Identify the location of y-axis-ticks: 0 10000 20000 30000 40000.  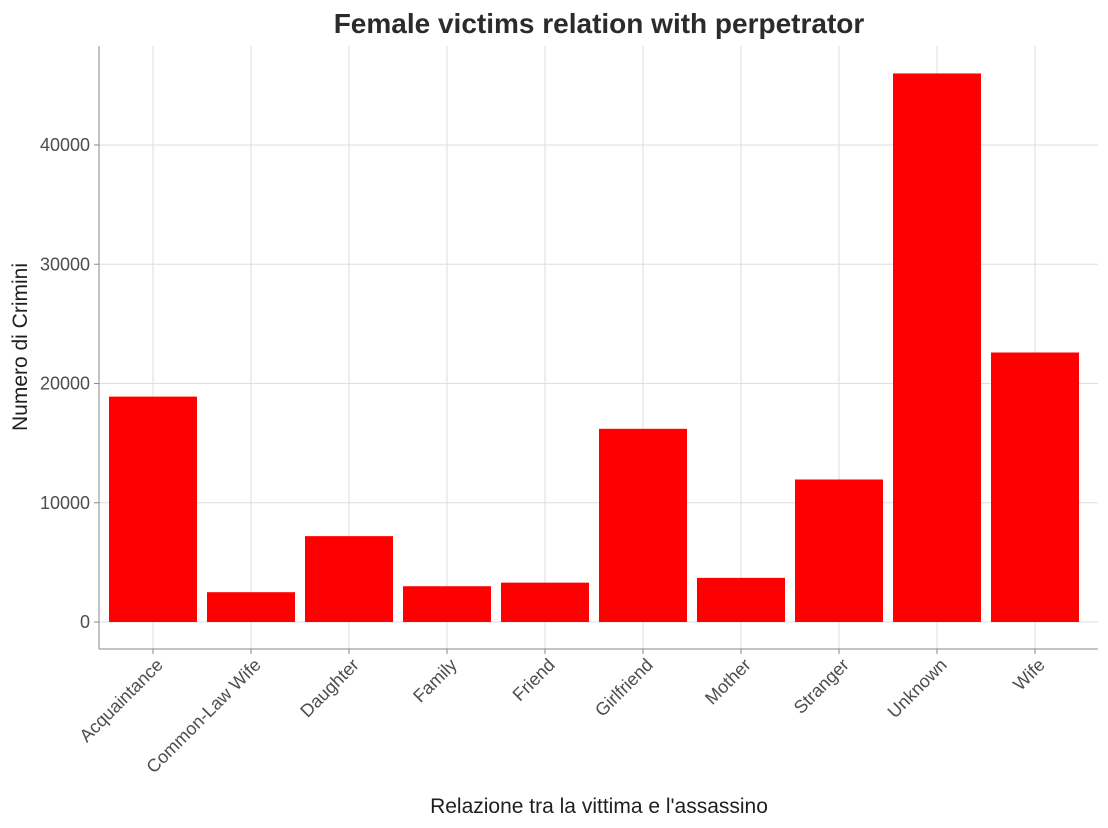
(69, 383).